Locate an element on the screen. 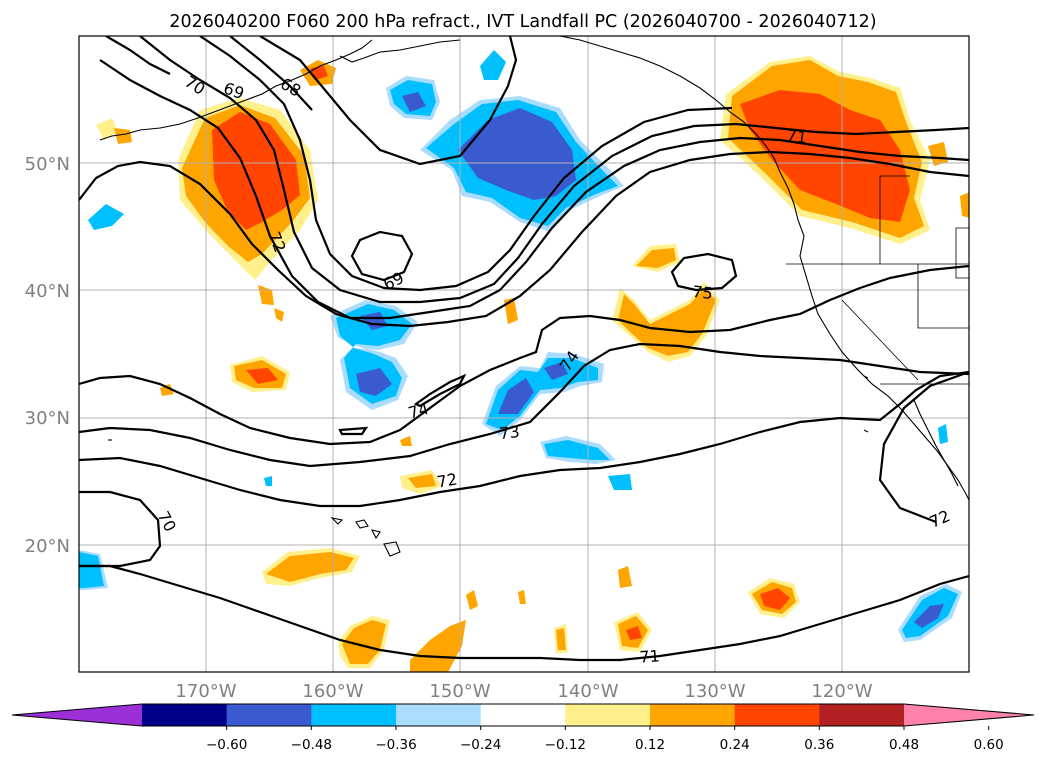  contour-label: 75 is located at coordinates (702, 292).